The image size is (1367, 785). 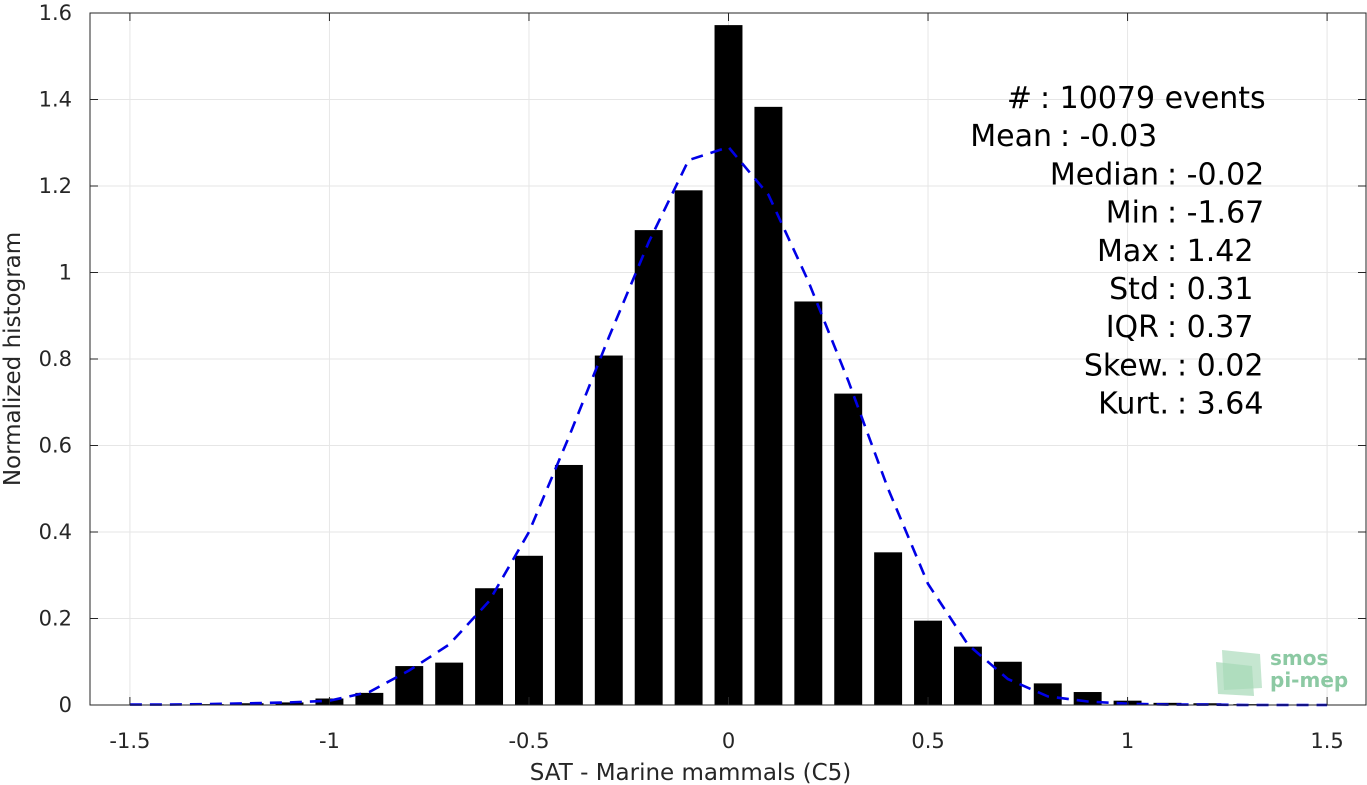 I want to click on y-tick-label: 1.2, so click(x=55, y=186).